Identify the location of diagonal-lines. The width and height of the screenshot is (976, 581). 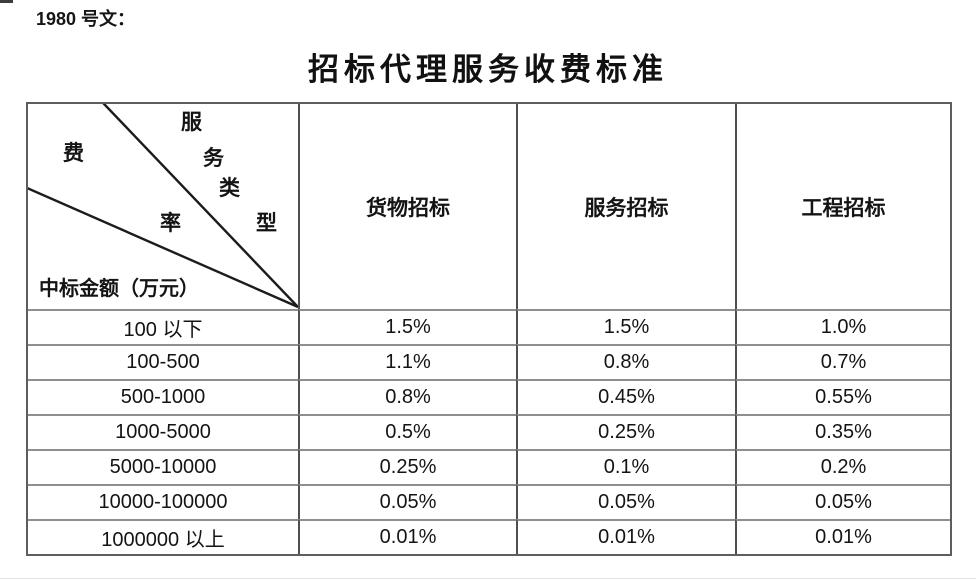
(163, 206).